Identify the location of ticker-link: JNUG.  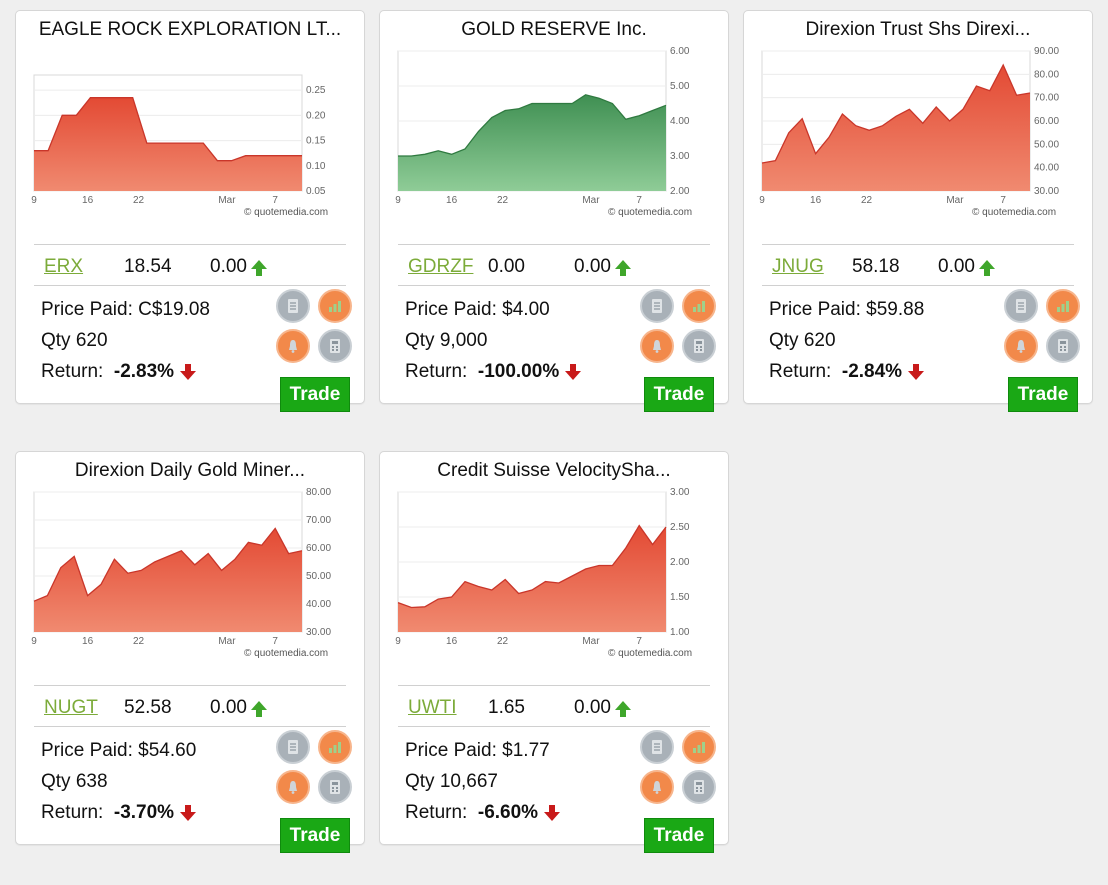
(798, 266).